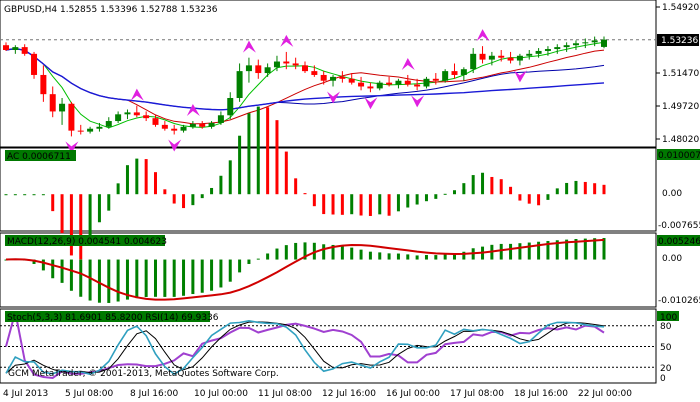  I want to click on price-label: 1.54920, so click(680, 8).